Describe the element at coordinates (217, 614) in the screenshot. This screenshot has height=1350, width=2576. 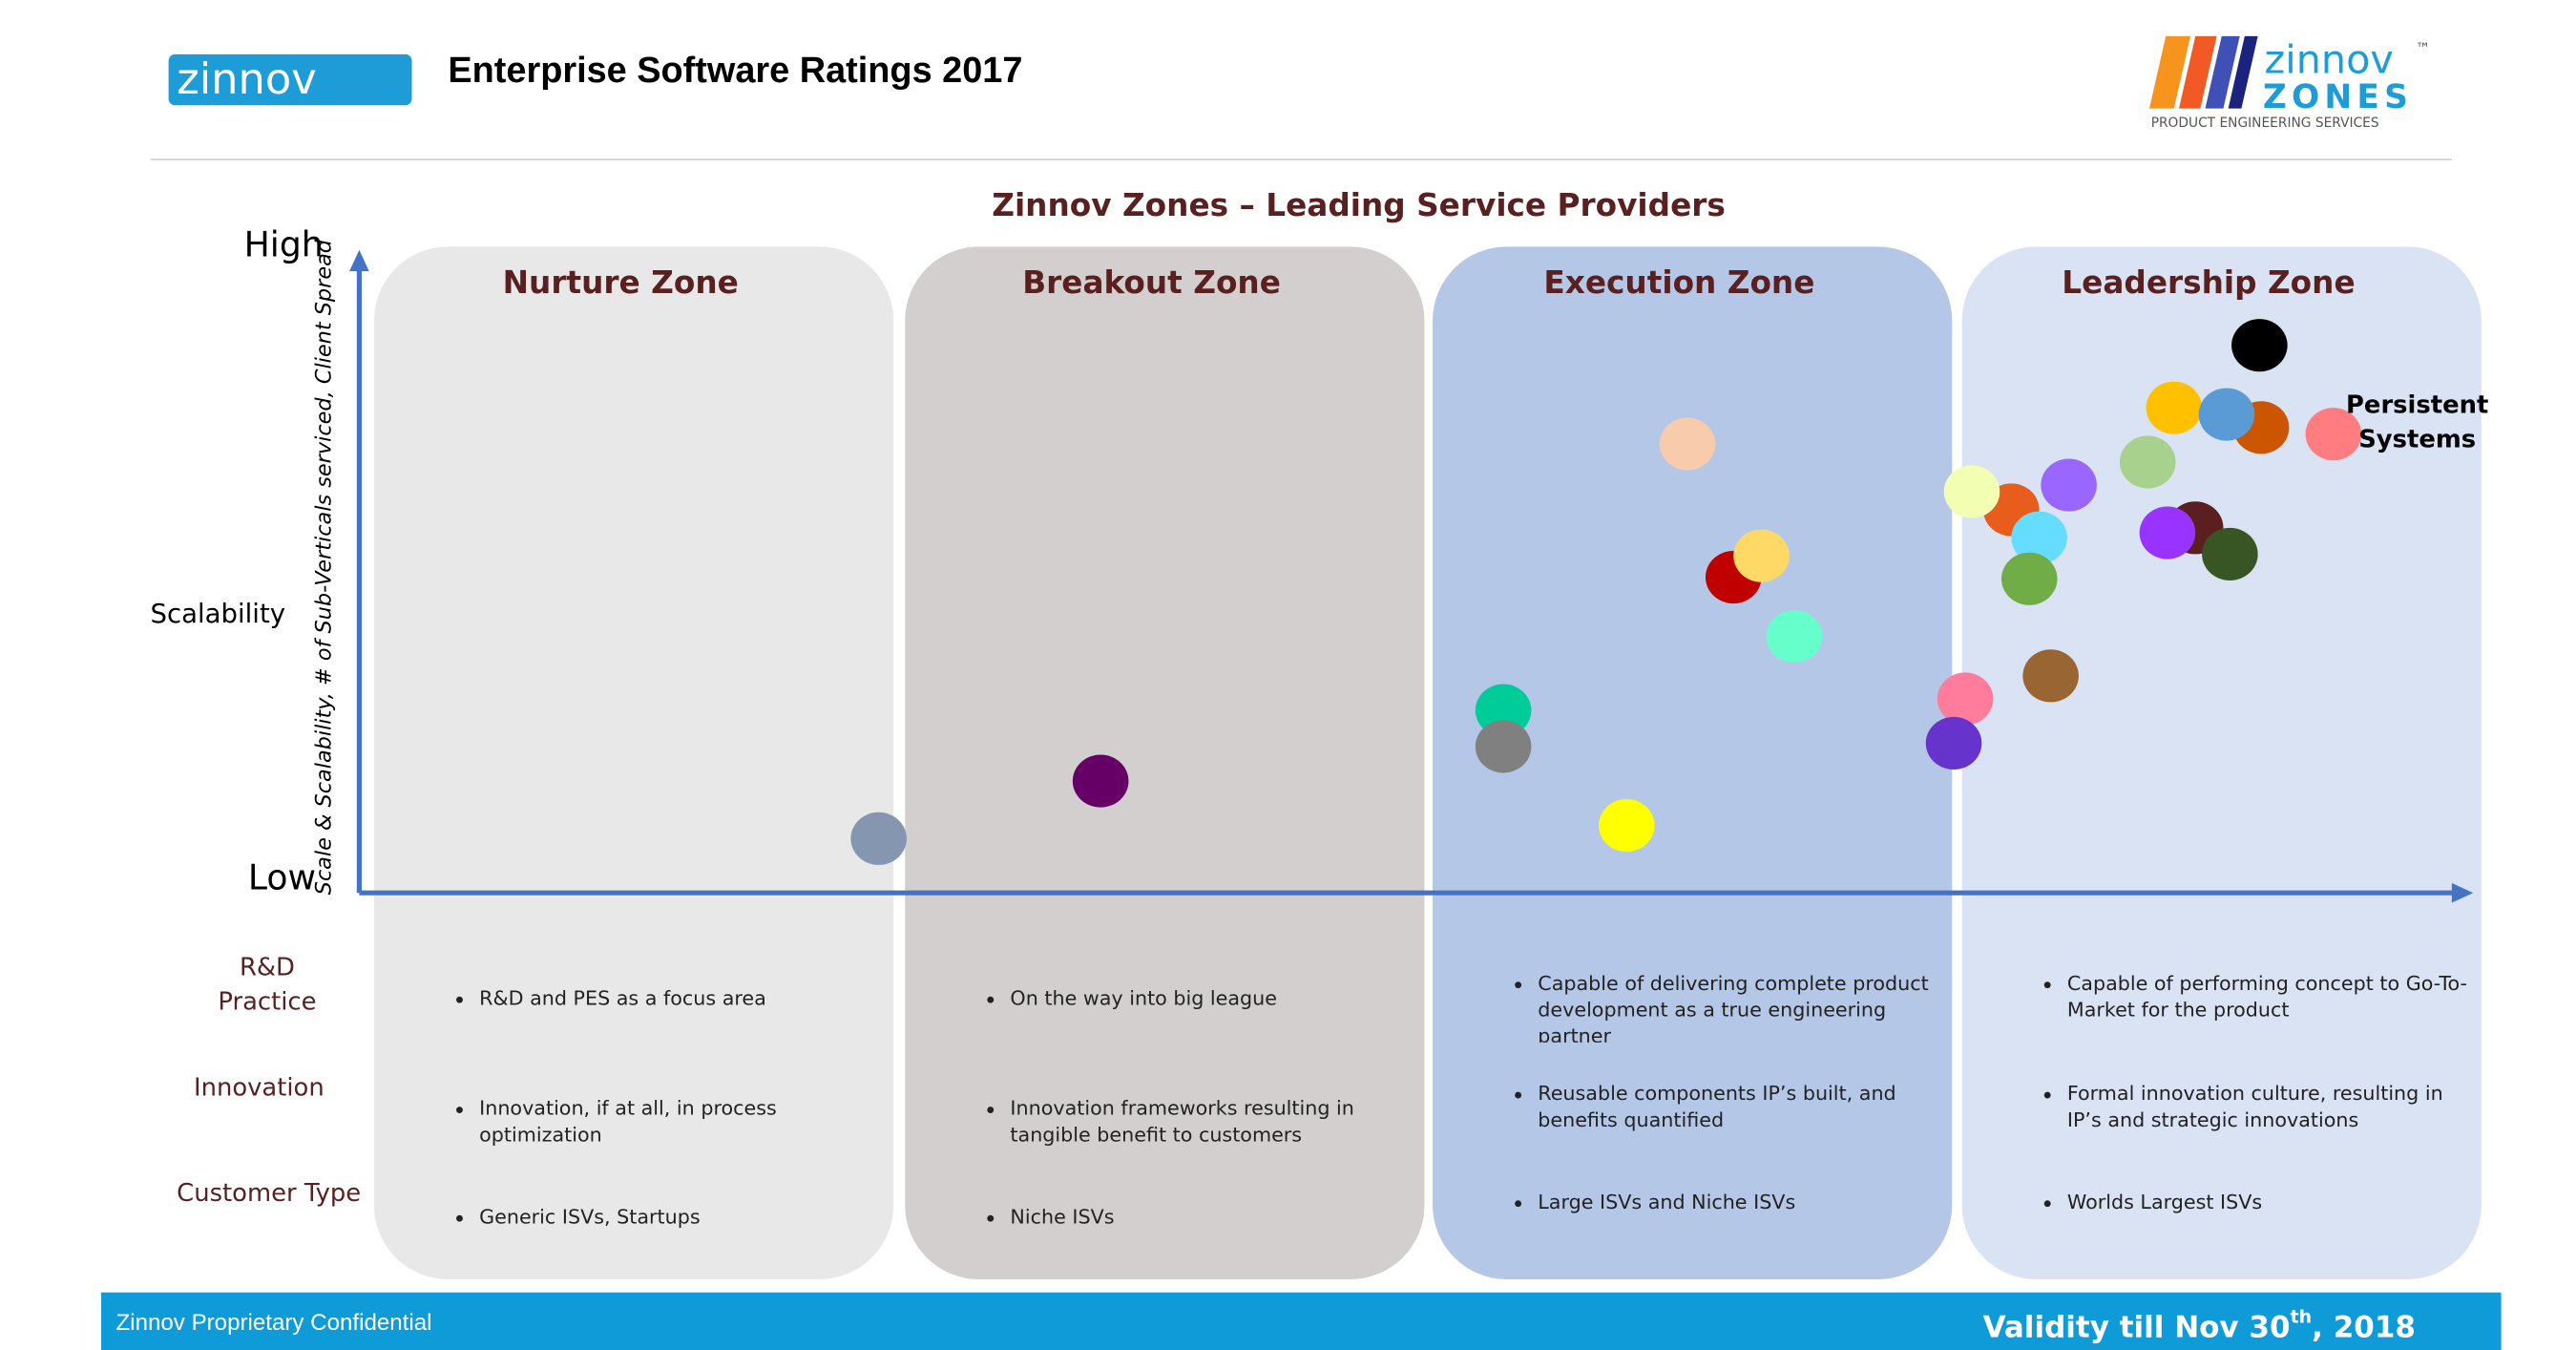
I see `y-middle: Scalability` at that location.